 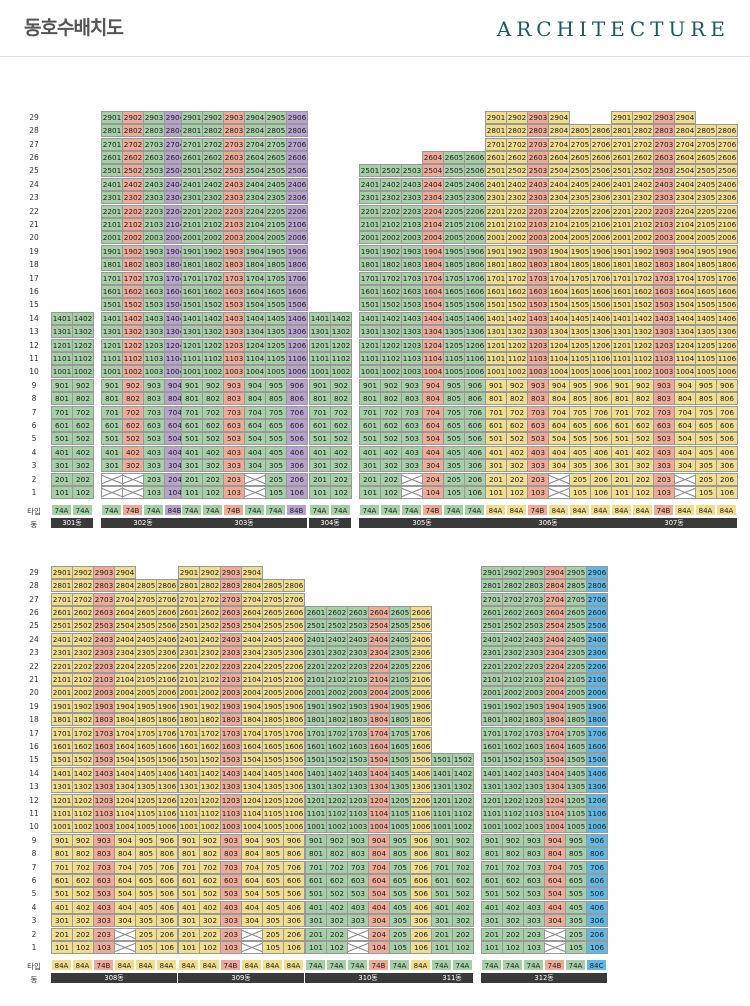 I want to click on unit-2804: 2804, so click(x=125, y=586).